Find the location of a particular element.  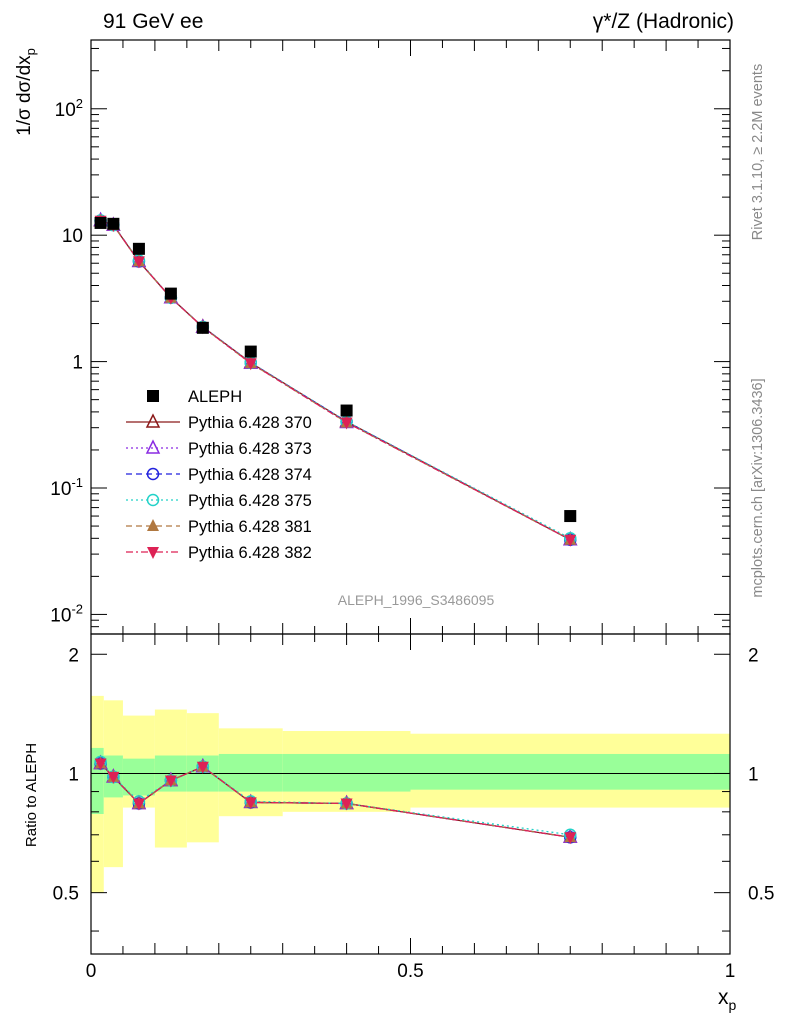

x-tick-label: 0 is located at coordinates (91, 971).